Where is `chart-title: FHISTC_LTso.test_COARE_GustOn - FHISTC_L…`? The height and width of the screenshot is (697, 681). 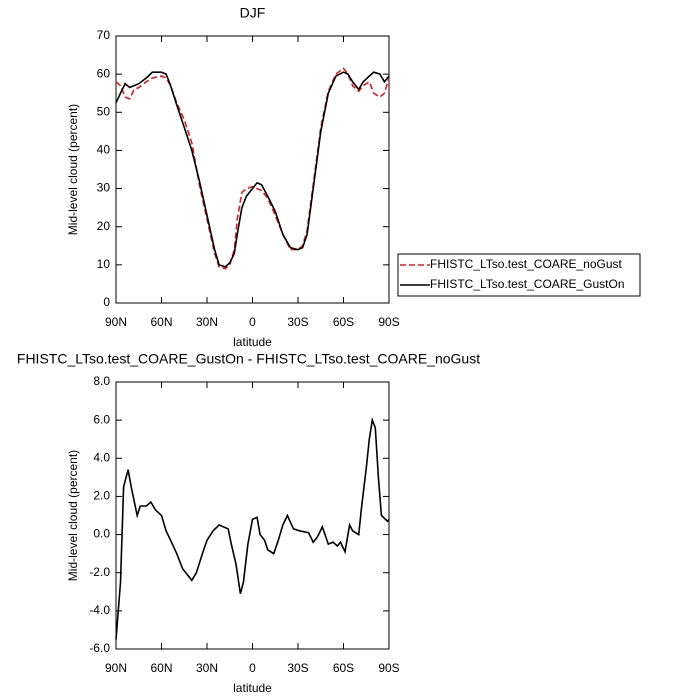
chart-title: FHISTC_LTso.test_COARE_GustOn - FHISTC_L… is located at coordinates (248, 359).